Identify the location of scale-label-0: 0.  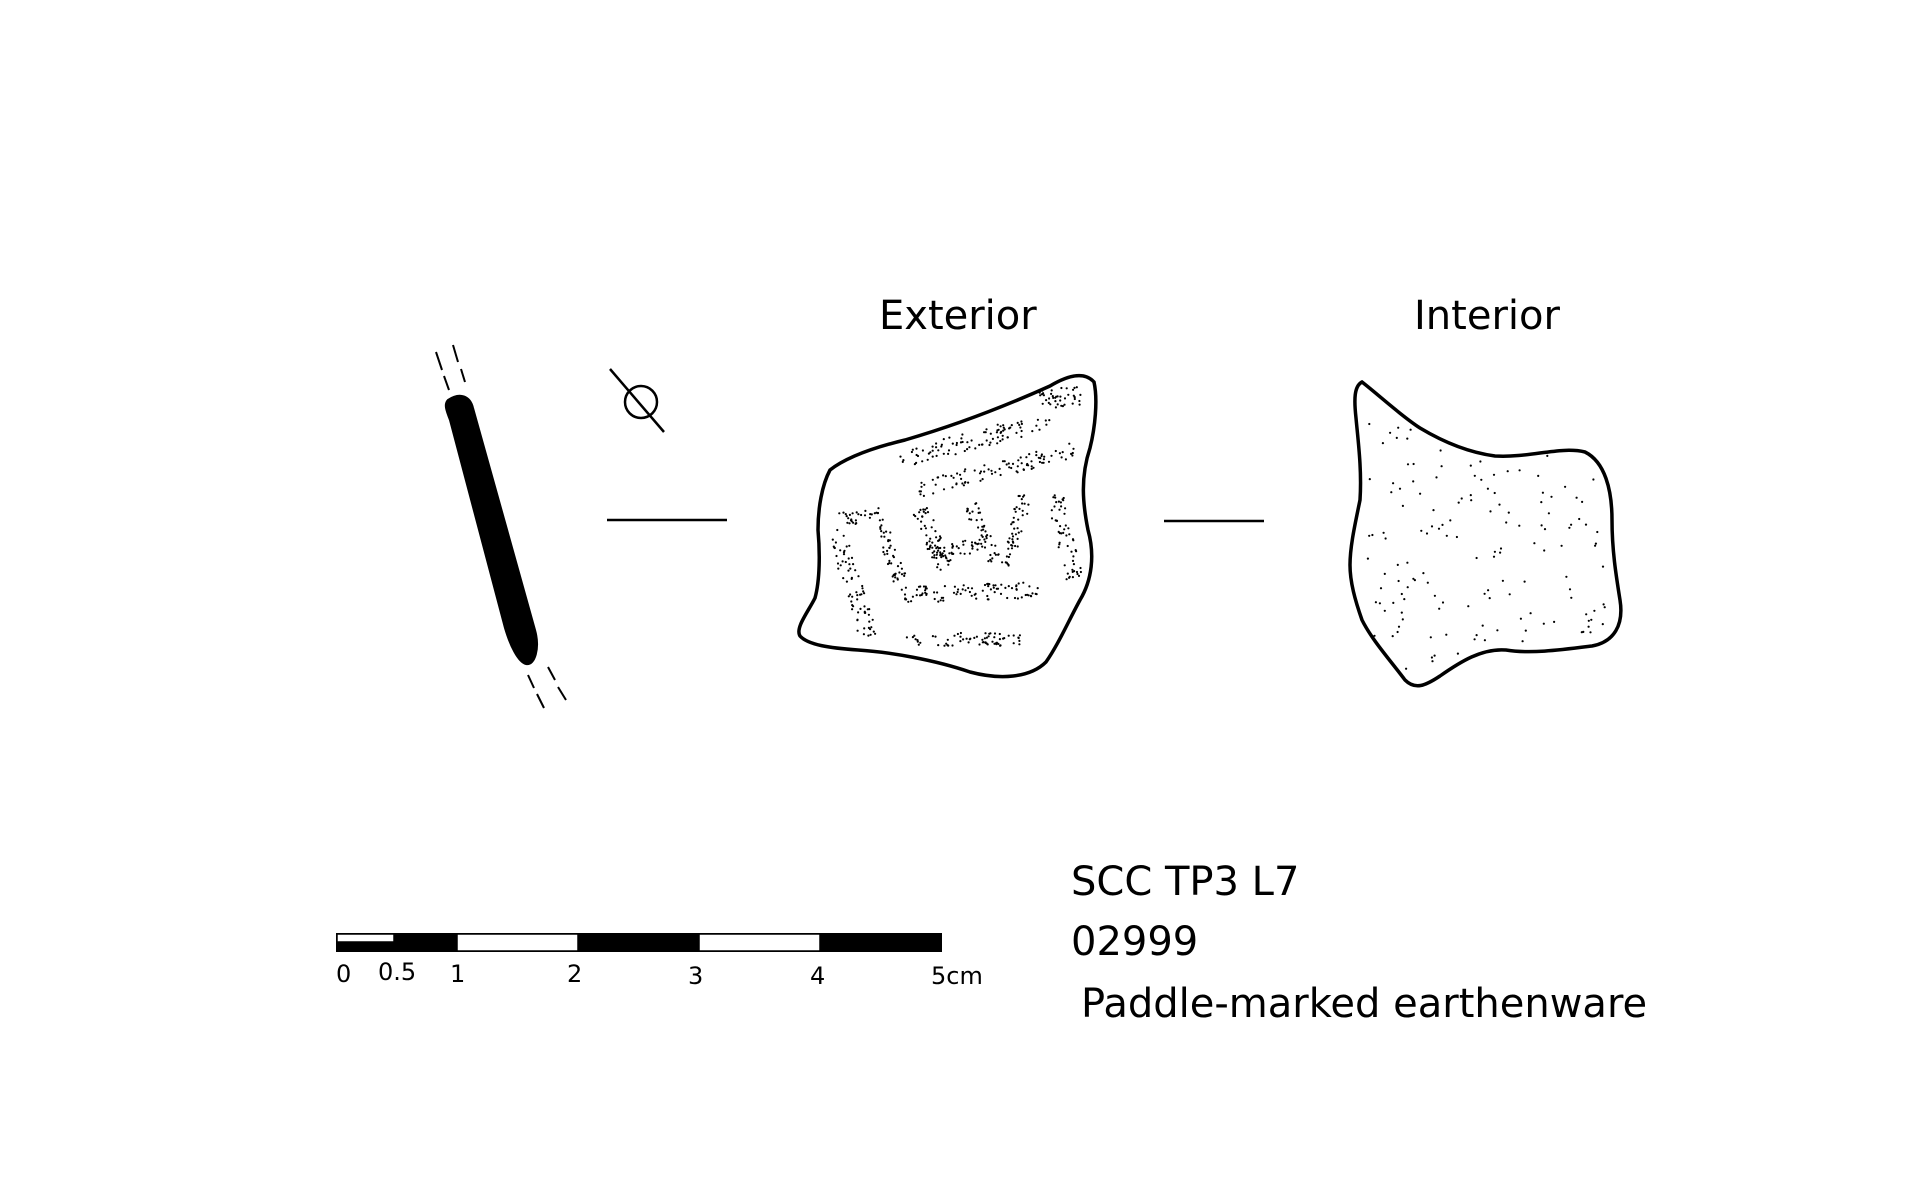
(344, 974).